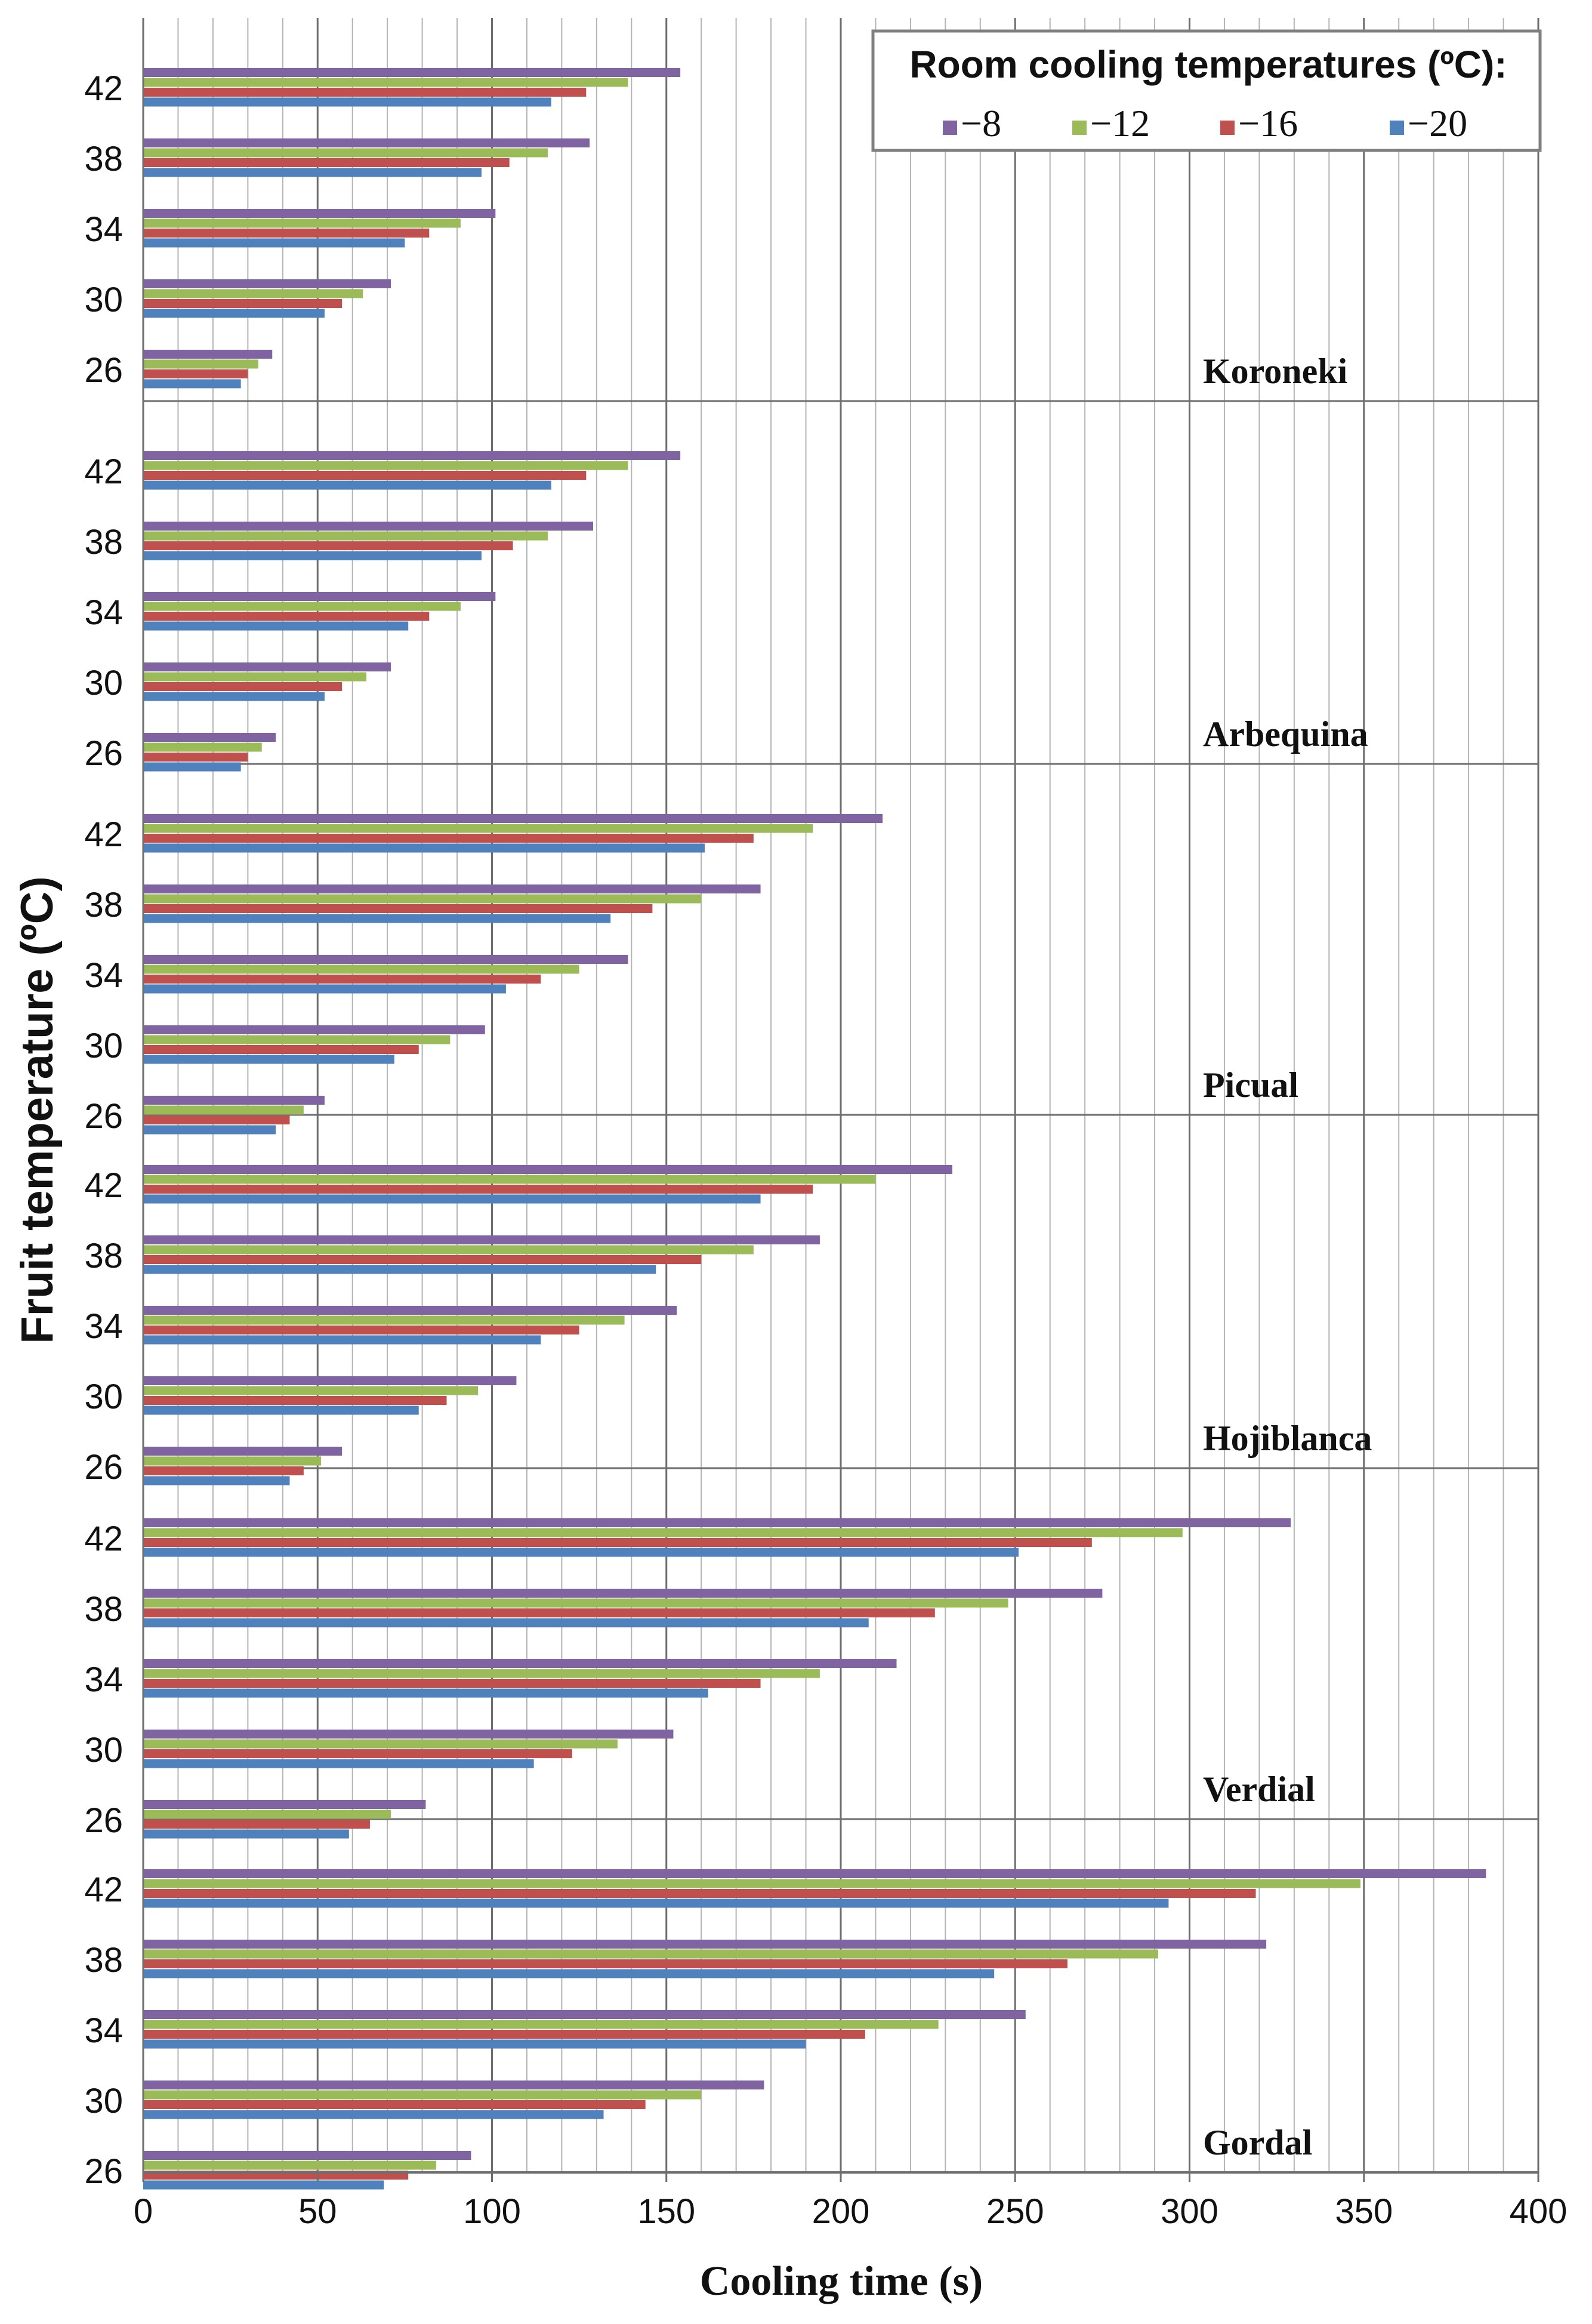  I want to click on y-axis-title: Fruit temperature (ºC), so click(37, 1110).